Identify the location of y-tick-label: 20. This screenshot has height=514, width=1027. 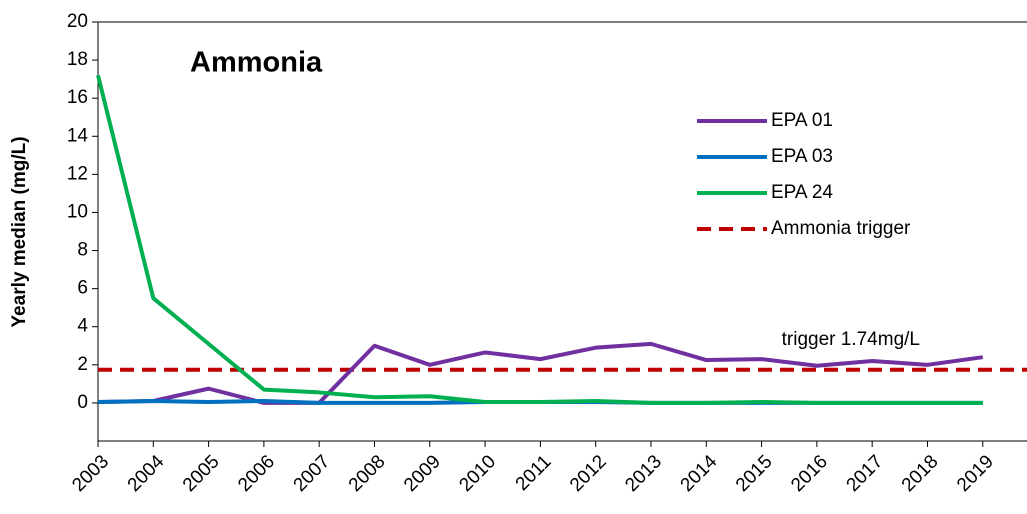
(77, 21).